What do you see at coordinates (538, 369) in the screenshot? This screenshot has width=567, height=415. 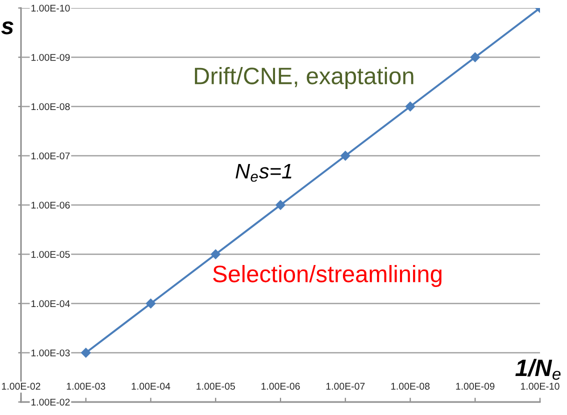 I see `x-axis-title: 1/N$_{e}$` at bounding box center [538, 369].